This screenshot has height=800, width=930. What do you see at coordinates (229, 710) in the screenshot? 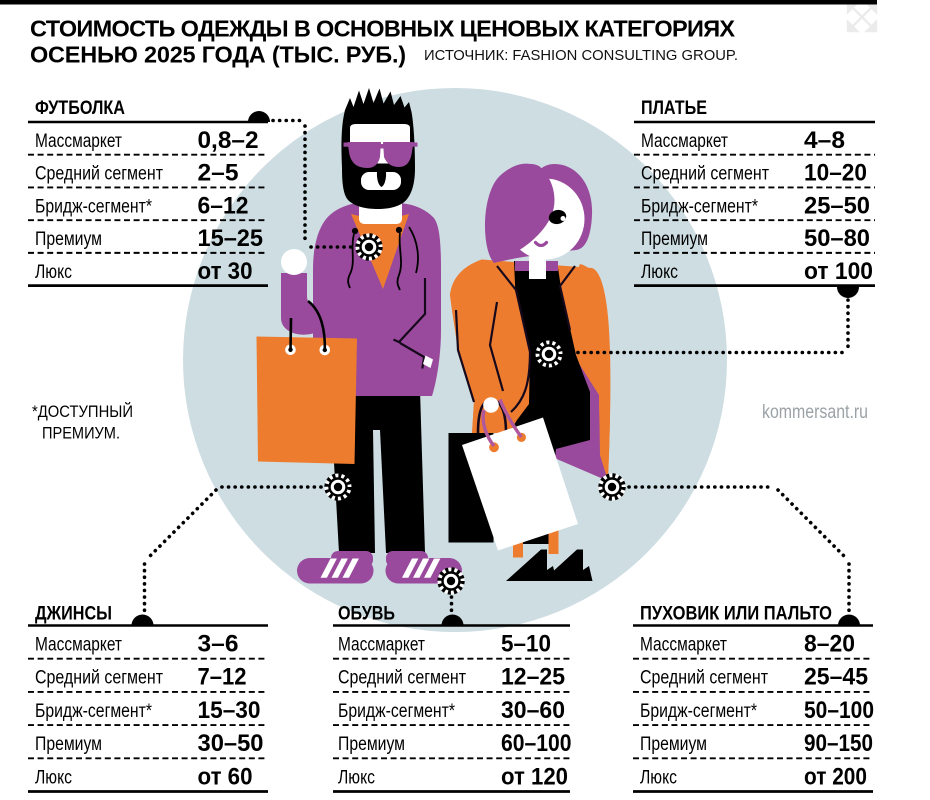
I see `svg-text: 15–30` at bounding box center [229, 710].